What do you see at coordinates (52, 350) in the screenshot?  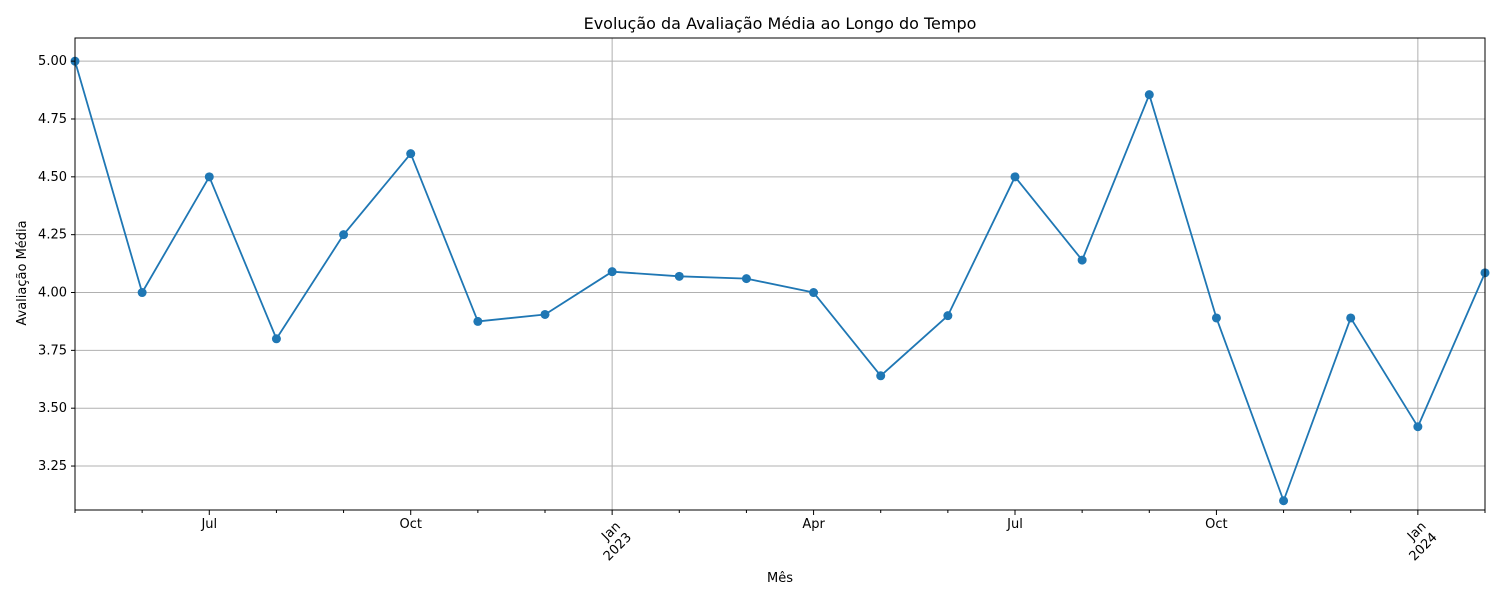 I see `y-tick-label: 3.75` at bounding box center [52, 350].